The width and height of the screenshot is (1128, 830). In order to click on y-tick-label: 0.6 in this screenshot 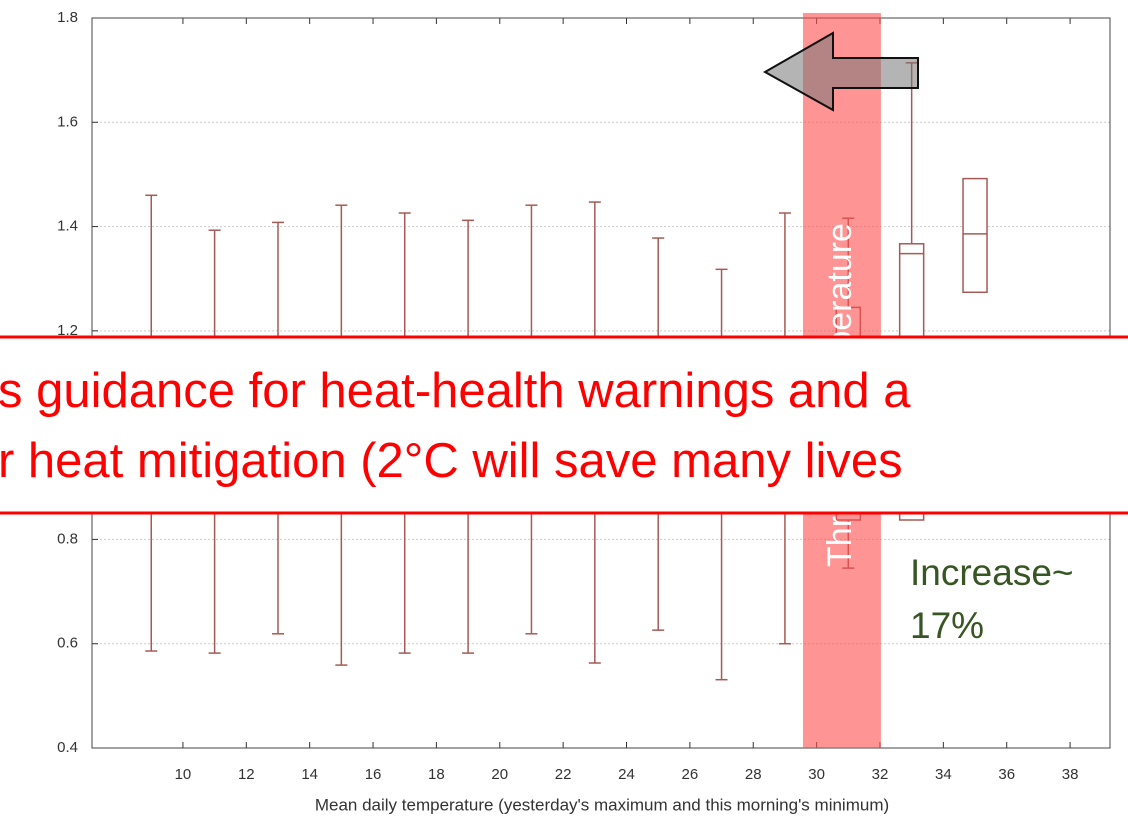, I will do `click(67, 643)`.